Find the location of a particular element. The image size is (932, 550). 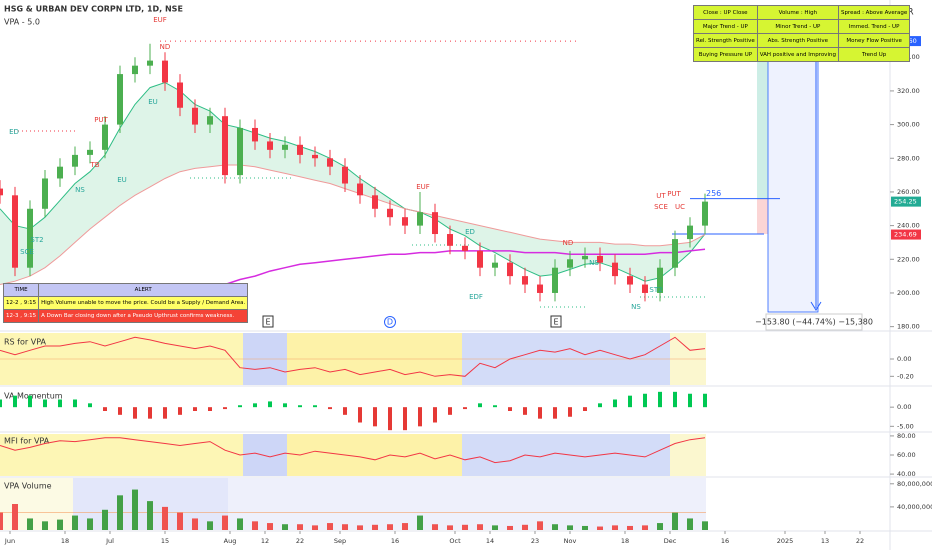

price-label: 254.25 is located at coordinates (905, 202).